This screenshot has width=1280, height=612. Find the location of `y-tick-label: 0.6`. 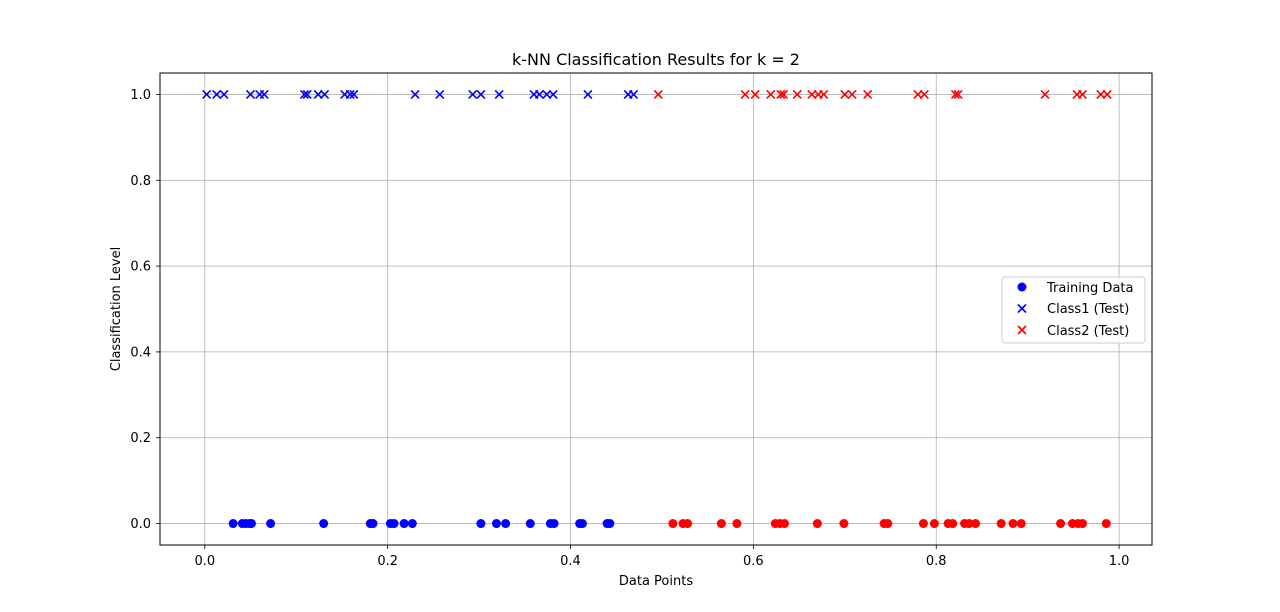

y-tick-label: 0.6 is located at coordinates (140, 267).